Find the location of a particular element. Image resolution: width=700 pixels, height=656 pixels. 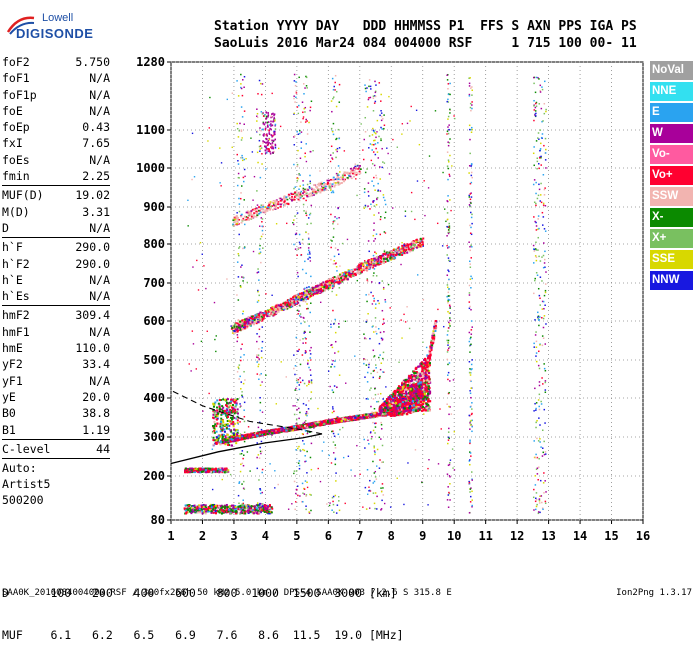

x-tick-label: 16 is located at coordinates (643, 536).